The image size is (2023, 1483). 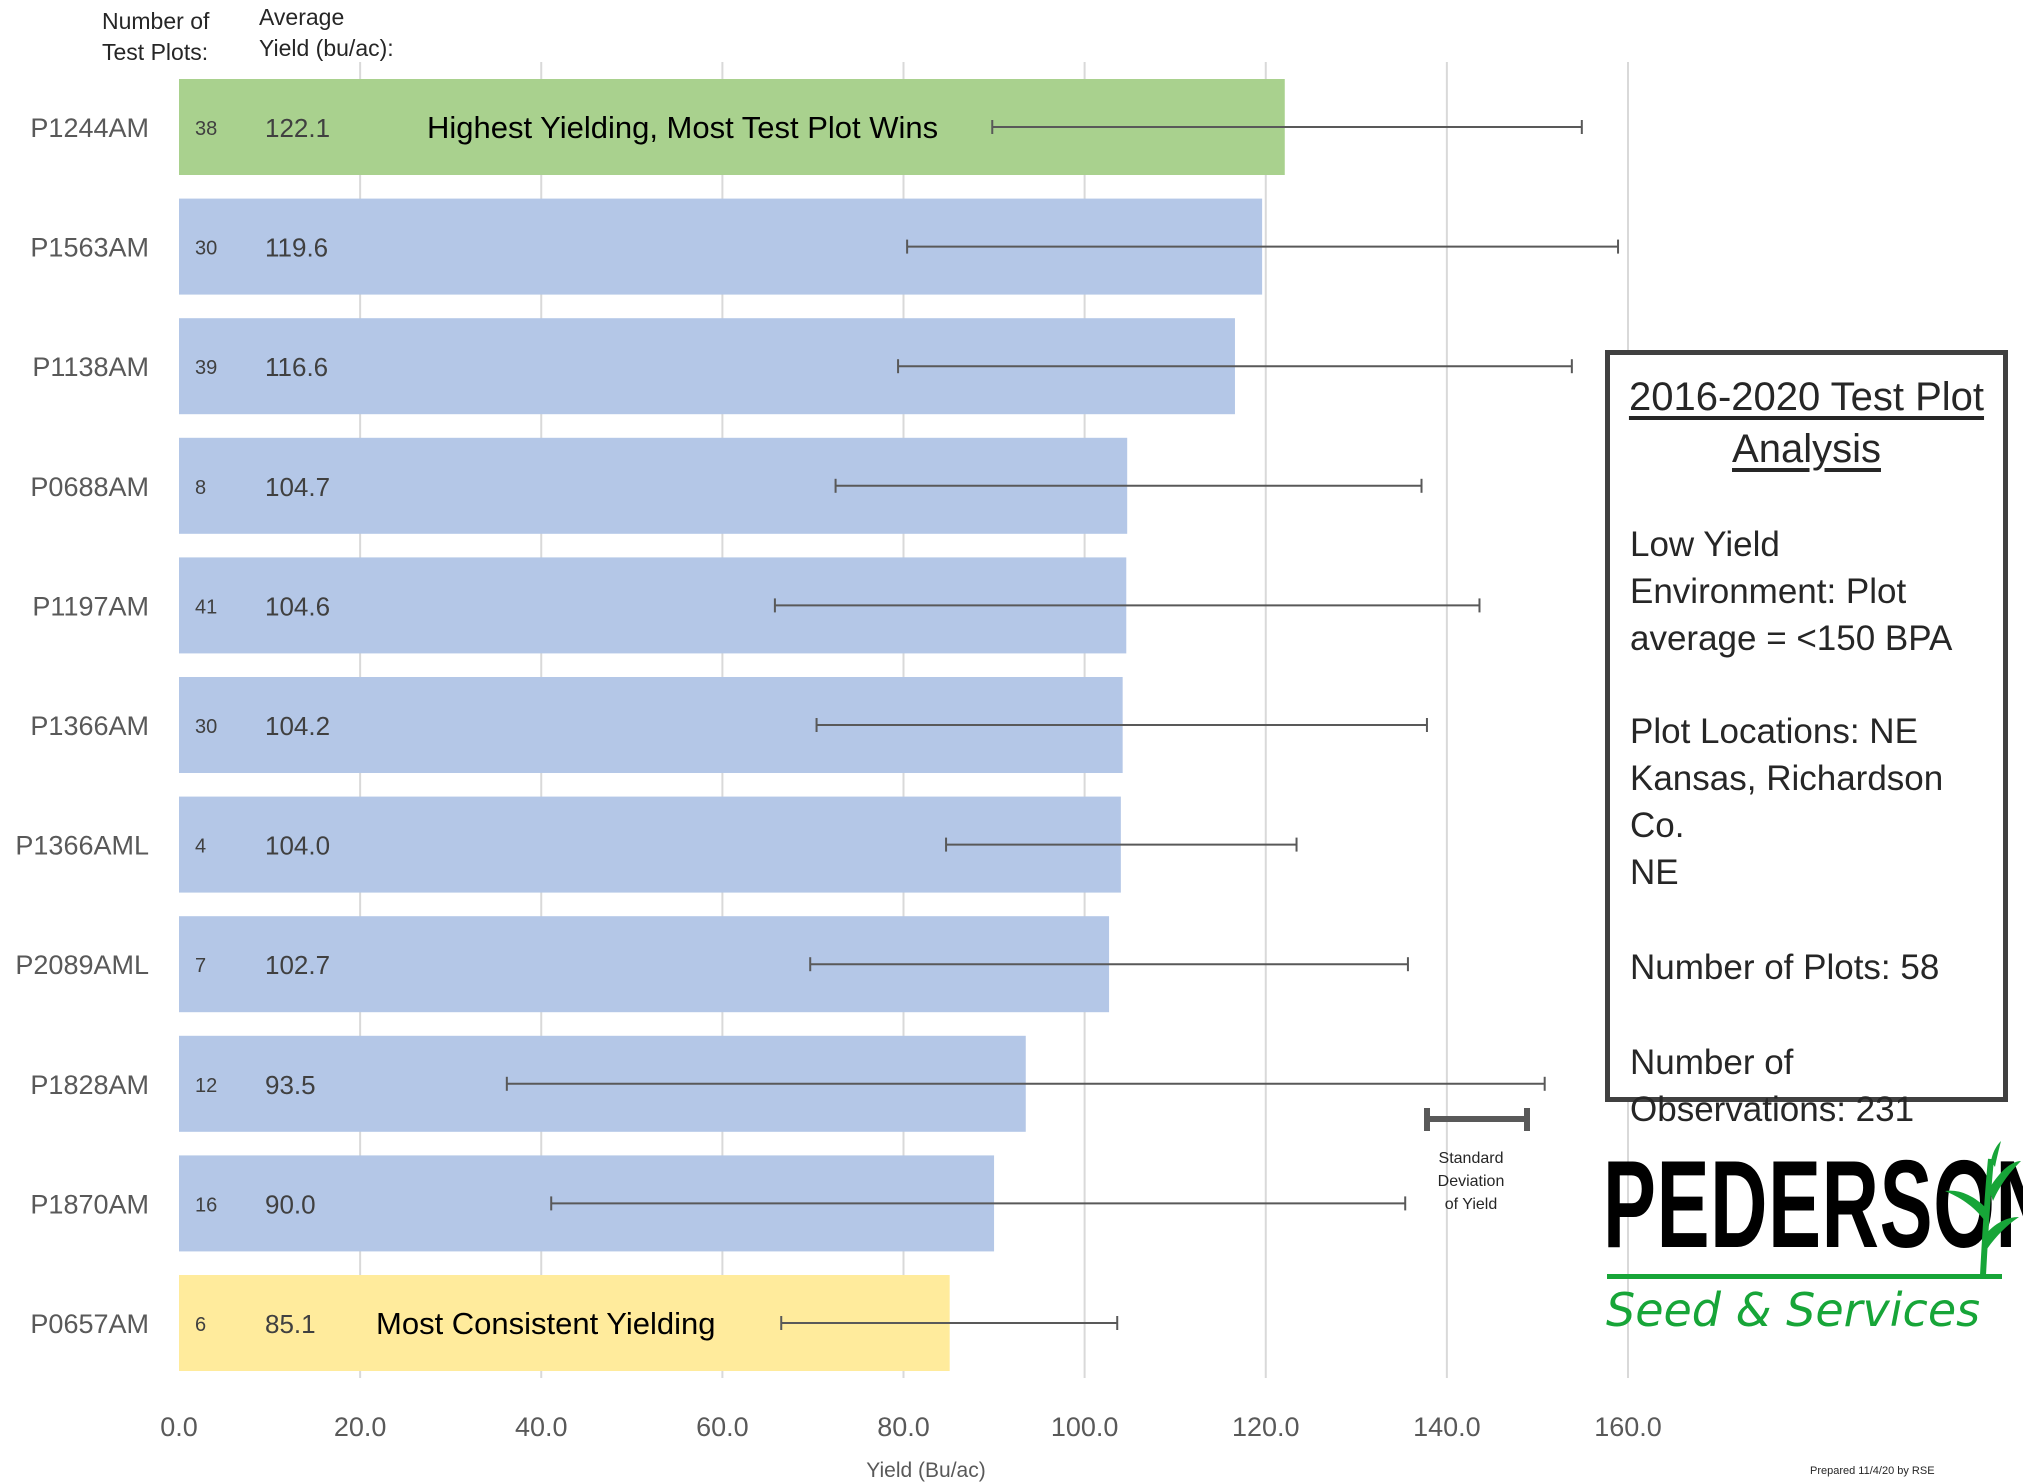 I want to click on x-tick-label: 0.0, so click(x=179, y=1427).